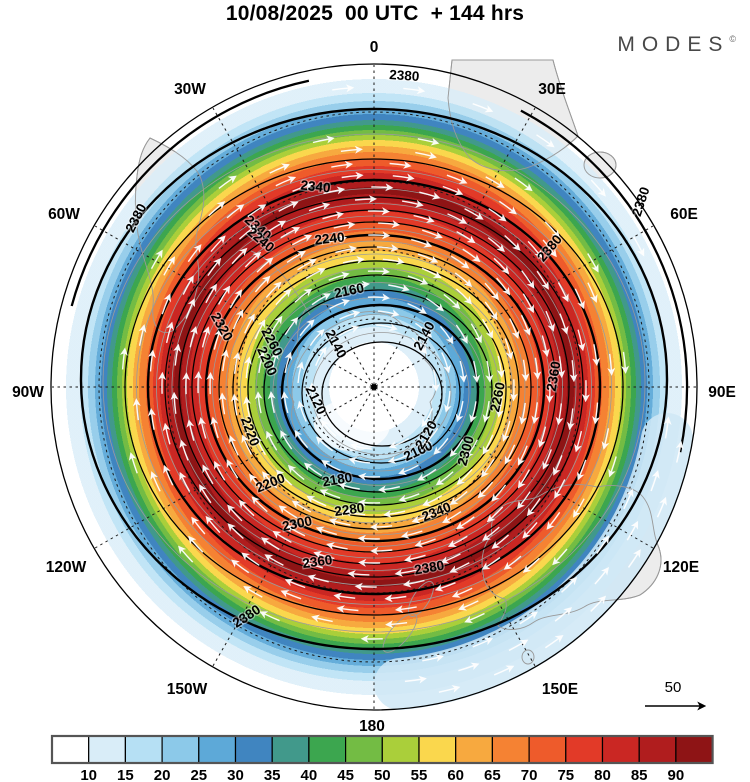 The image size is (750, 782). What do you see at coordinates (88, 774) in the screenshot?
I see `colorbar-tick: 10` at bounding box center [88, 774].